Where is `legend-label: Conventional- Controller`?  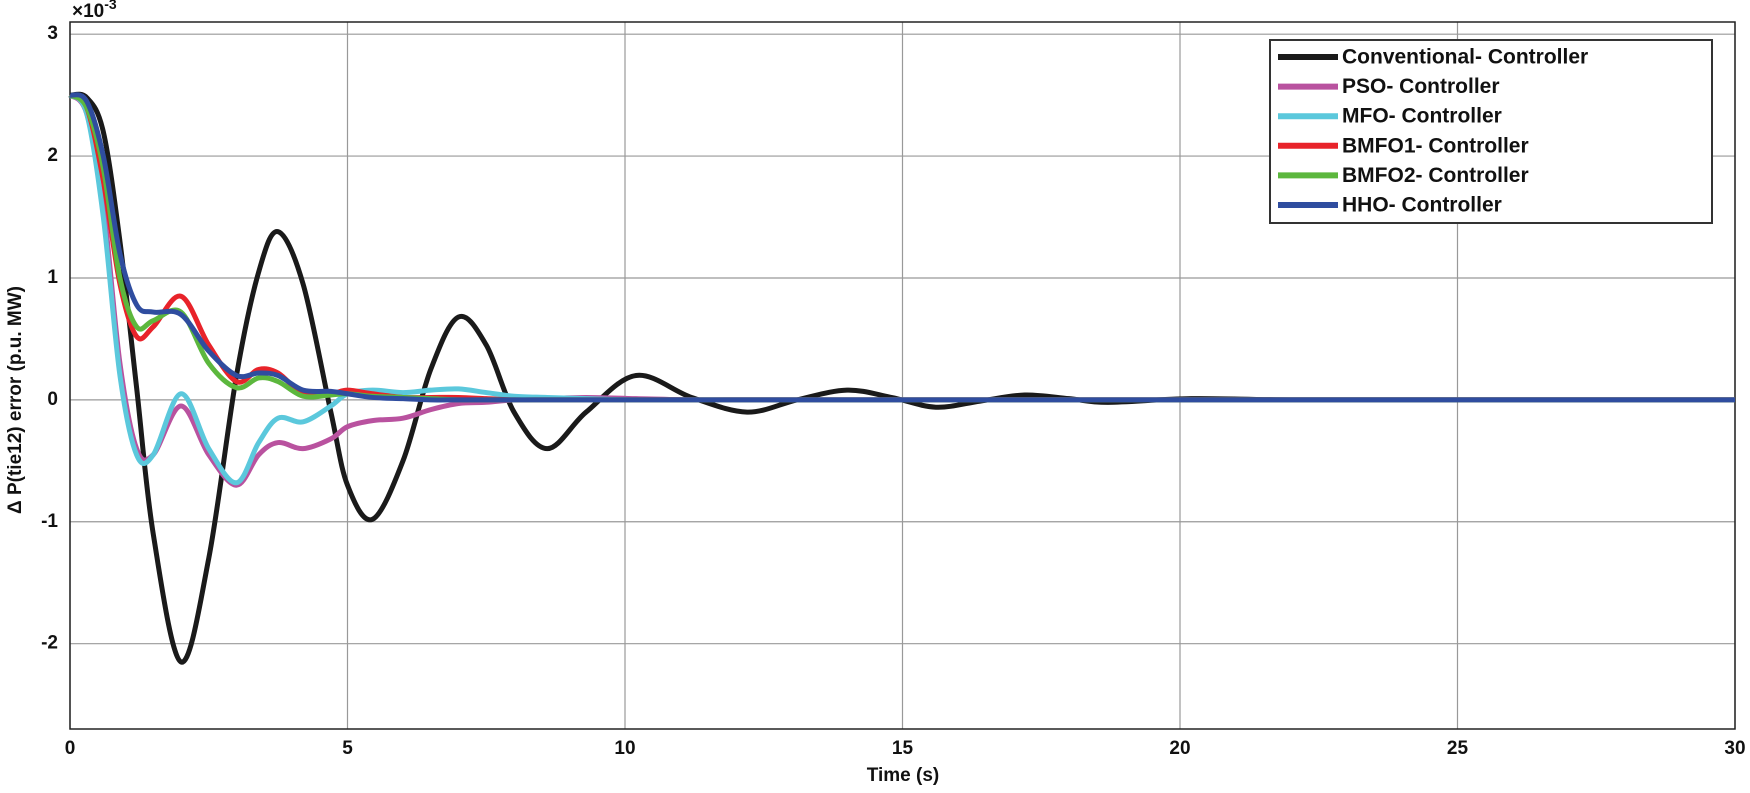
legend-label: Conventional- Controller is located at coordinates (1465, 57).